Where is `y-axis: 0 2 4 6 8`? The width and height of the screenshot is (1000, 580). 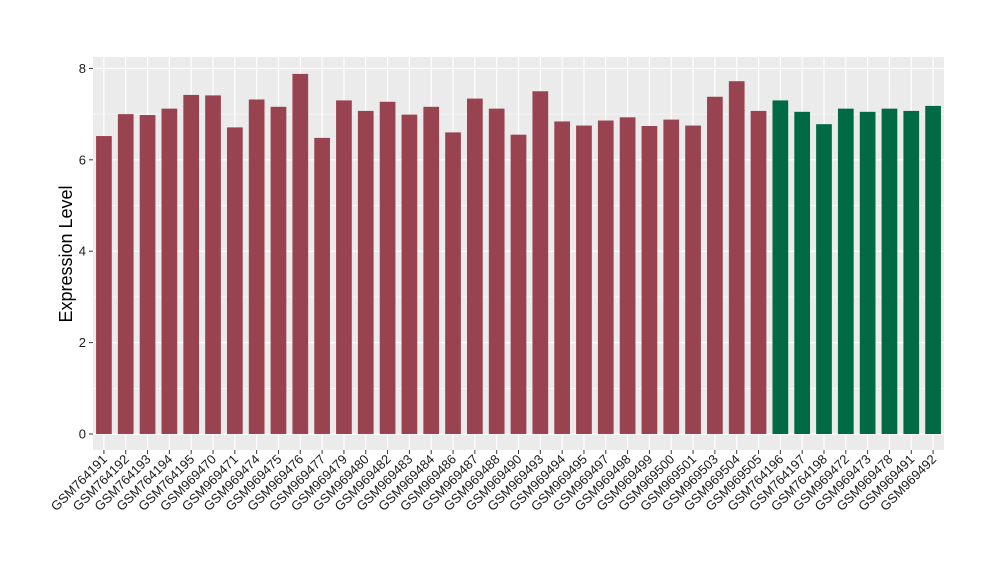
y-axis: 0 2 4 6 8 is located at coordinates (86, 251).